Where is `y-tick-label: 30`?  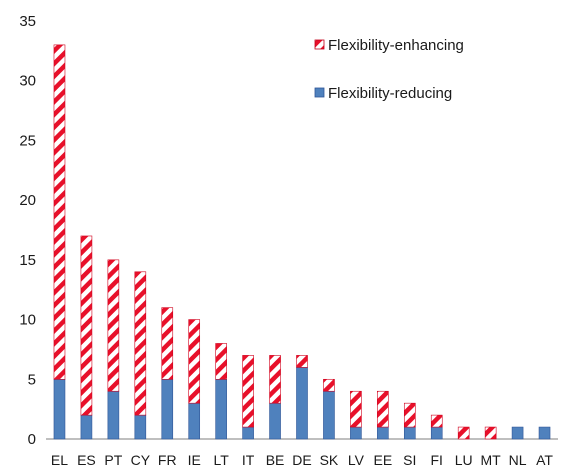
y-tick-label: 30 is located at coordinates (27, 81).